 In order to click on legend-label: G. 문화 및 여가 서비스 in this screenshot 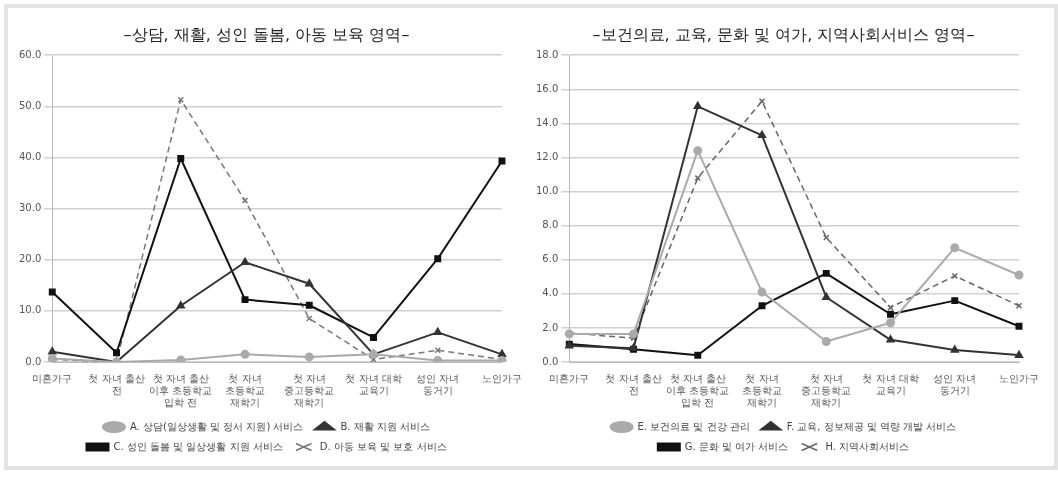, I will do `click(736, 446)`.